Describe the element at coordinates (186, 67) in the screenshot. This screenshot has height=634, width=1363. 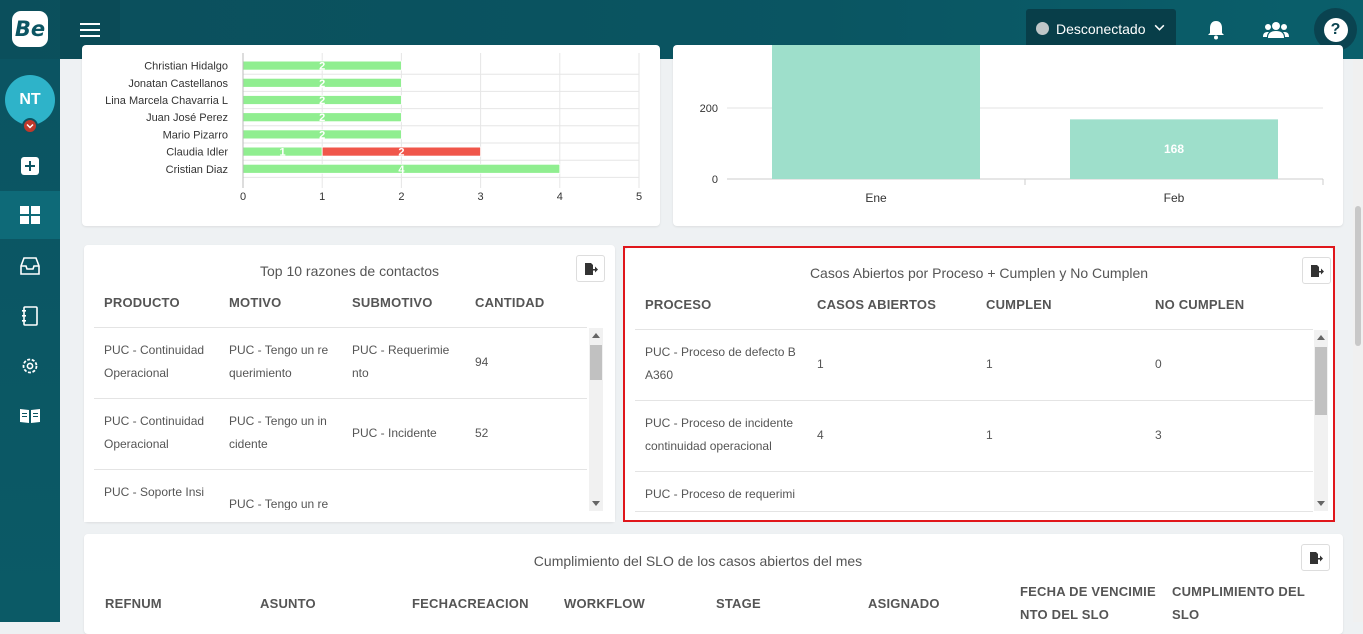
I see `agent-label: Christian Hidalgo` at that location.